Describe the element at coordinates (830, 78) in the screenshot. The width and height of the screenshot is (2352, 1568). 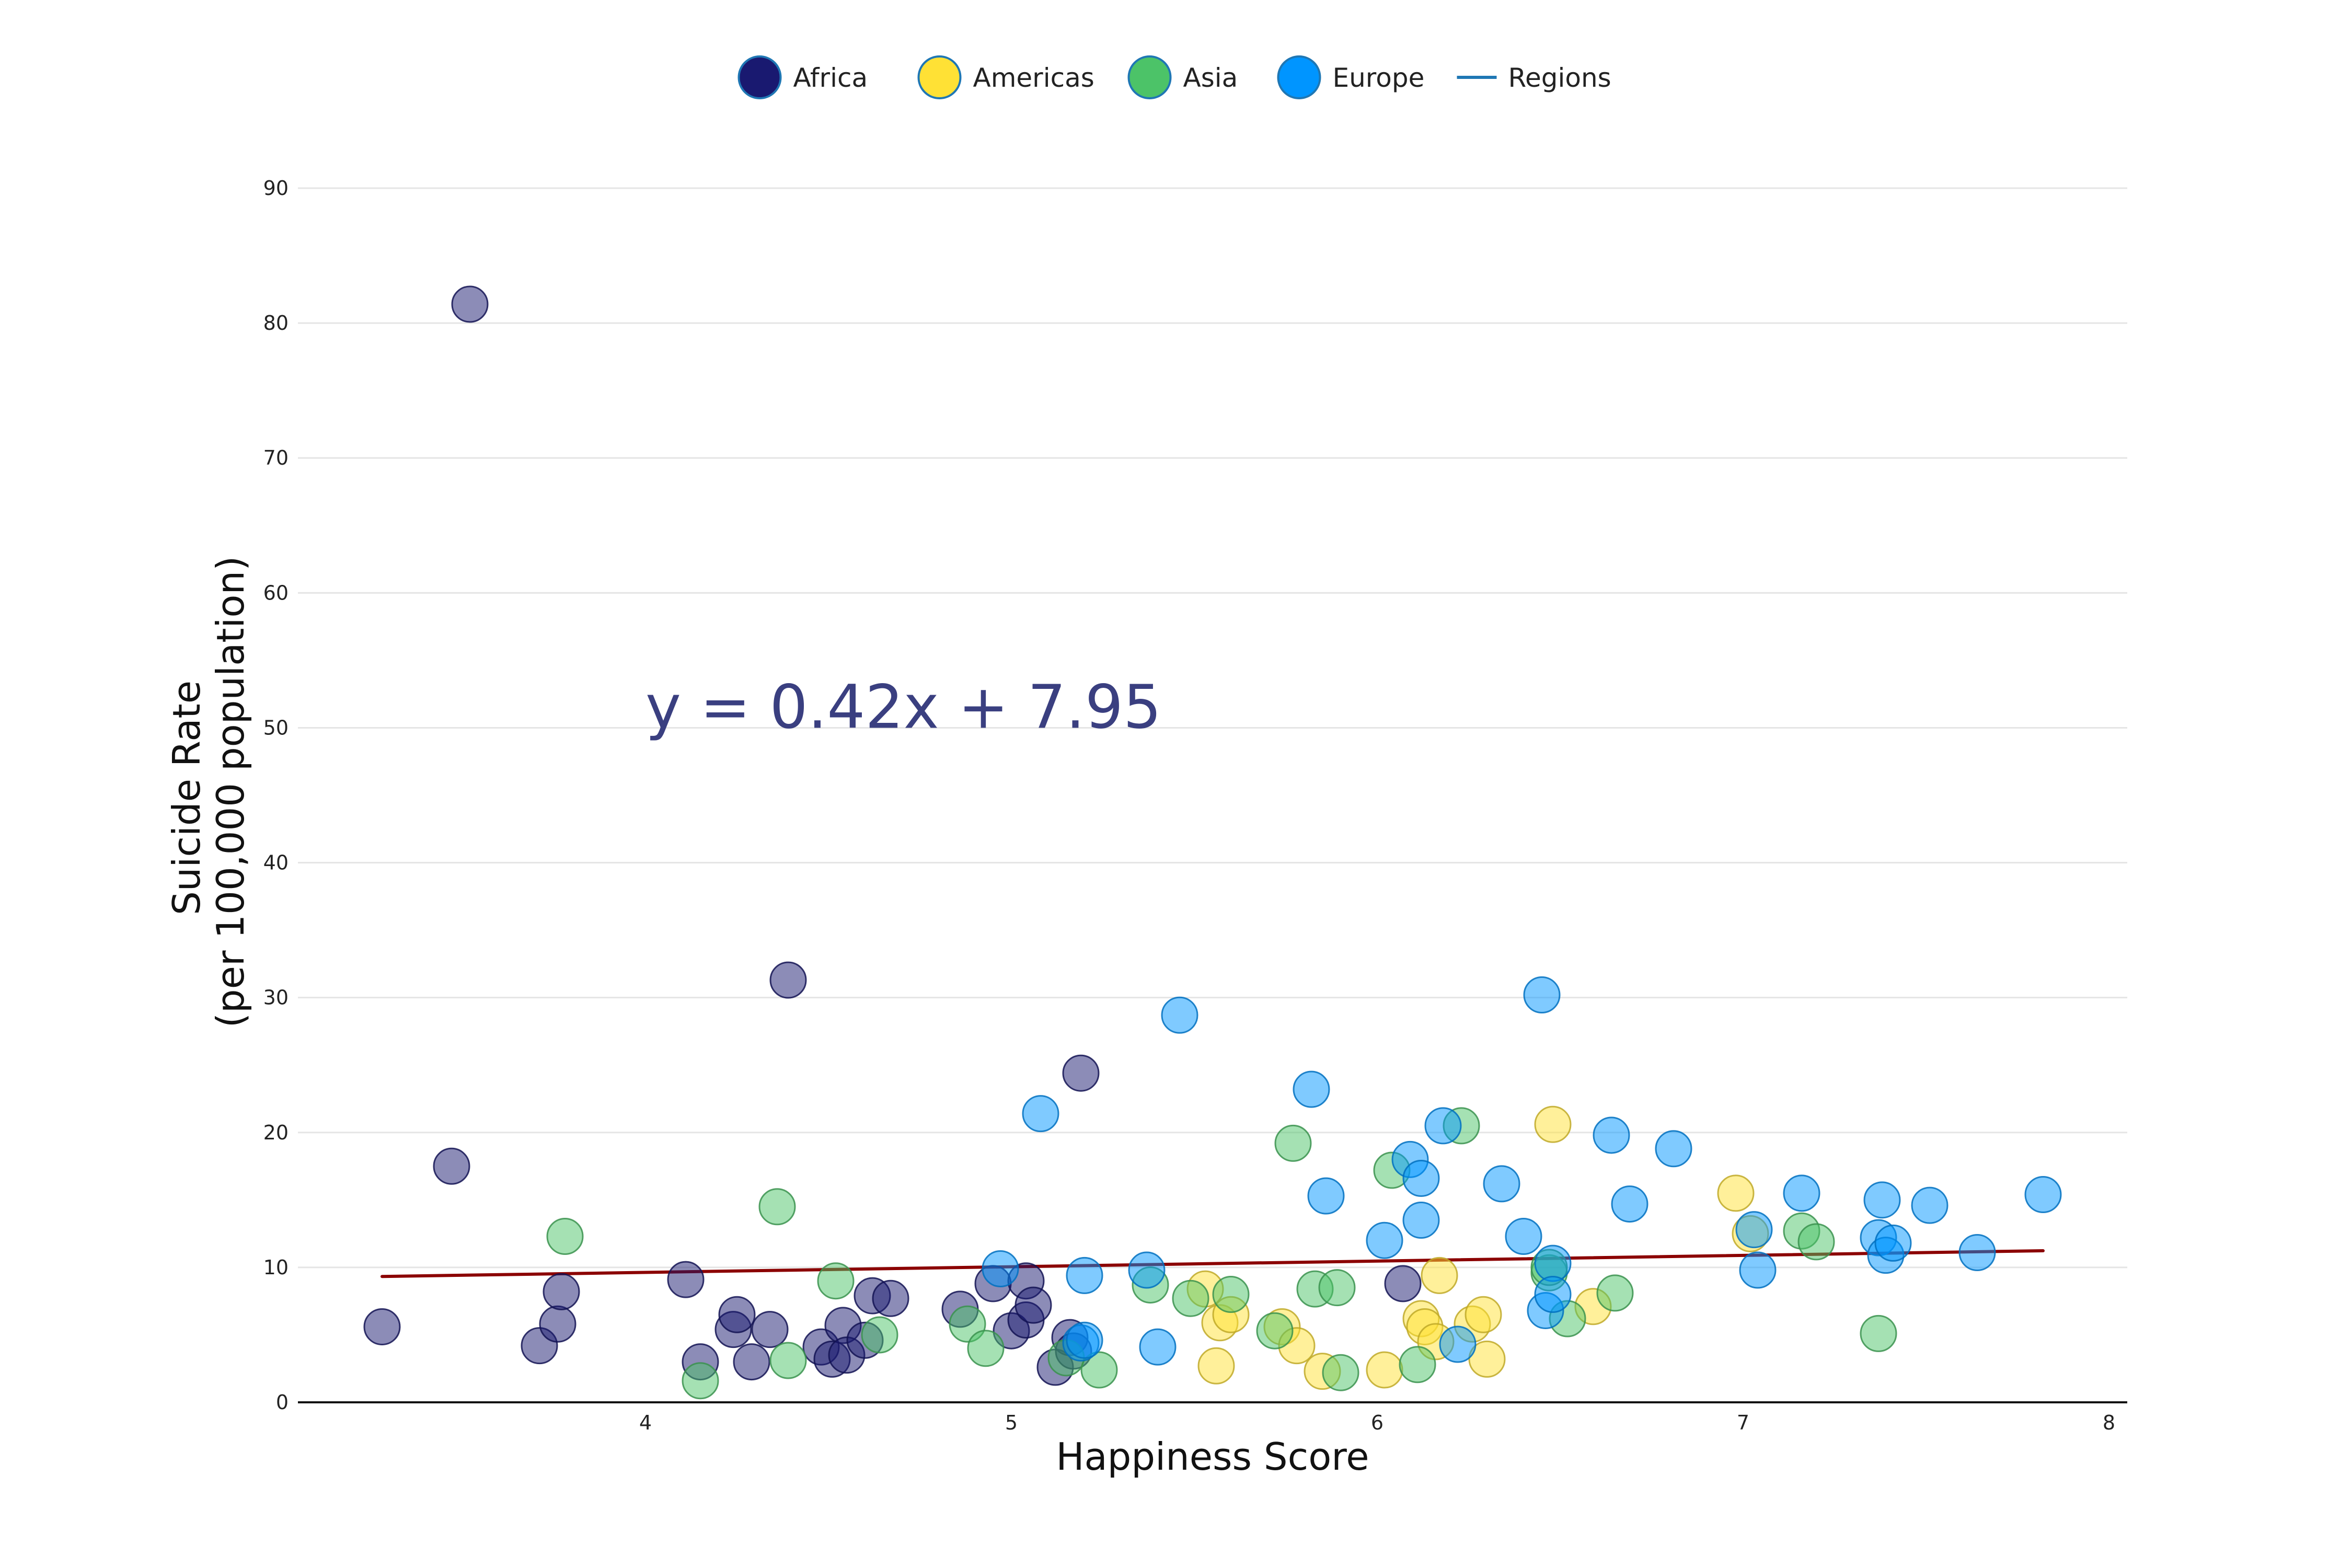
I see `legend-label: Africa` at that location.